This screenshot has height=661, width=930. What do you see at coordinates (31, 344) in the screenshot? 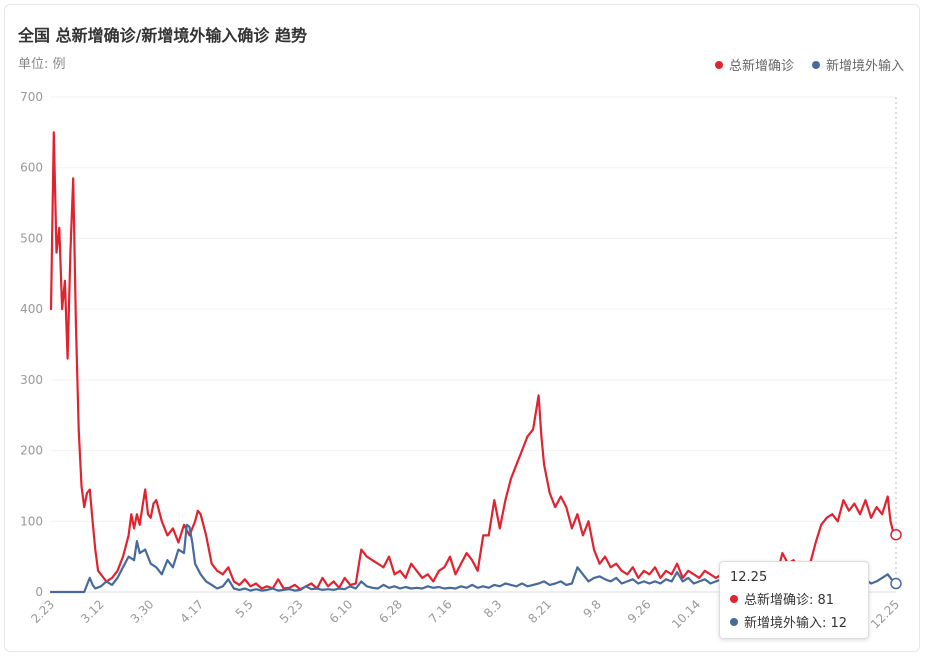
I see `y-axis: 0 100 200 300 400 500 600 700` at bounding box center [31, 344].